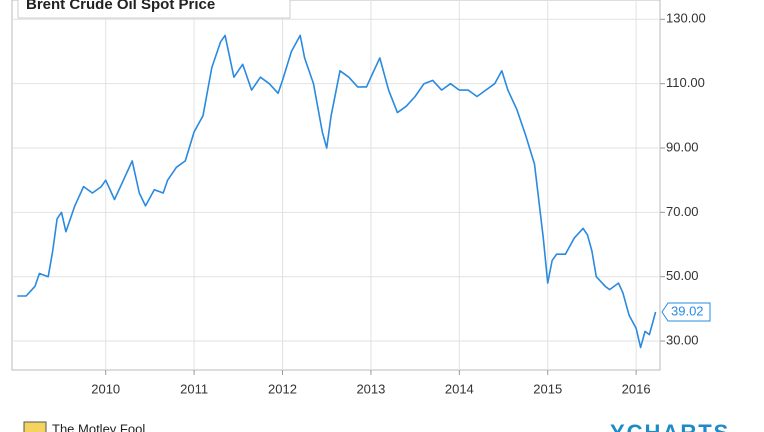  Describe the element at coordinates (459, 388) in the screenshot. I see `x-tick-label: 2014` at that location.